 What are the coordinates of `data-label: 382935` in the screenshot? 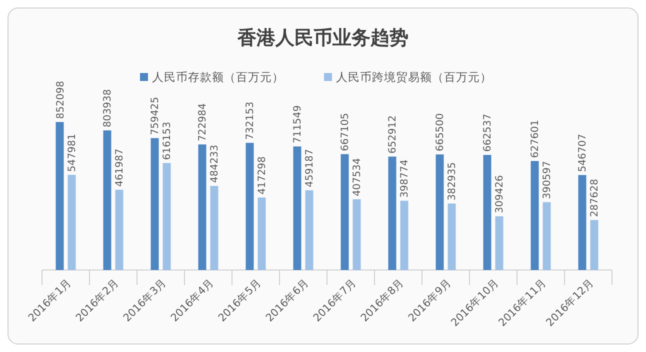 It's located at (452, 181).